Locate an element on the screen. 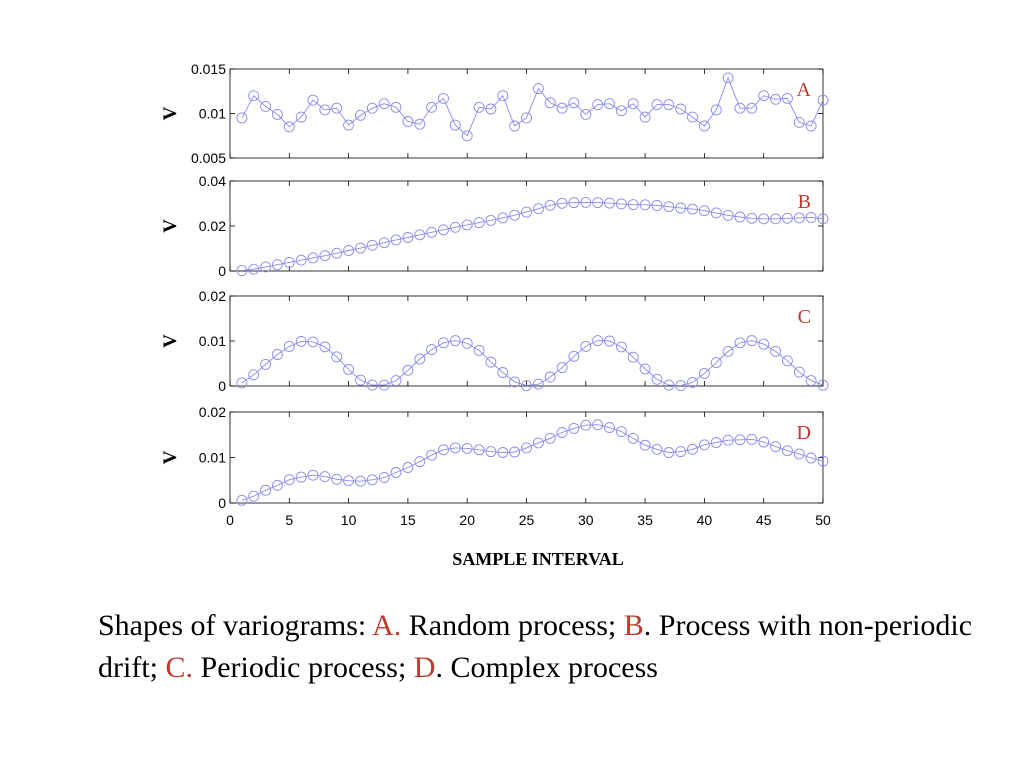 The width and height of the screenshot is (1024, 768). caption-label-d: D is located at coordinates (424, 667).